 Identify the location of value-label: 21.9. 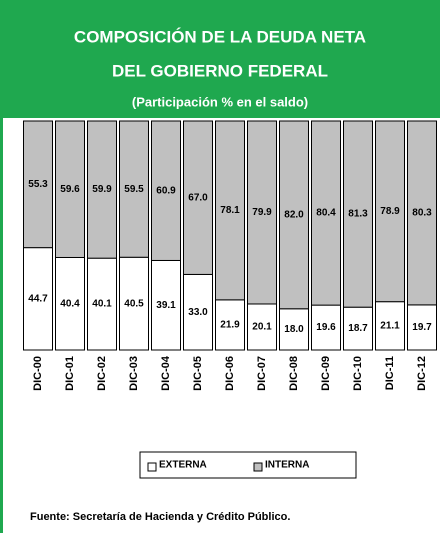
(230, 325).